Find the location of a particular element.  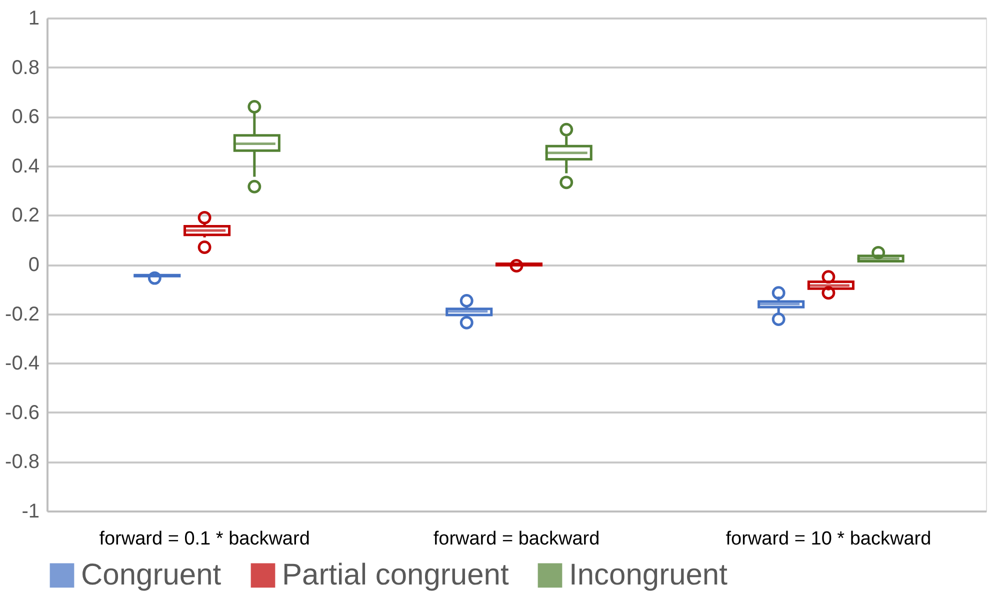

legend-label: Incongruent is located at coordinates (648, 575).